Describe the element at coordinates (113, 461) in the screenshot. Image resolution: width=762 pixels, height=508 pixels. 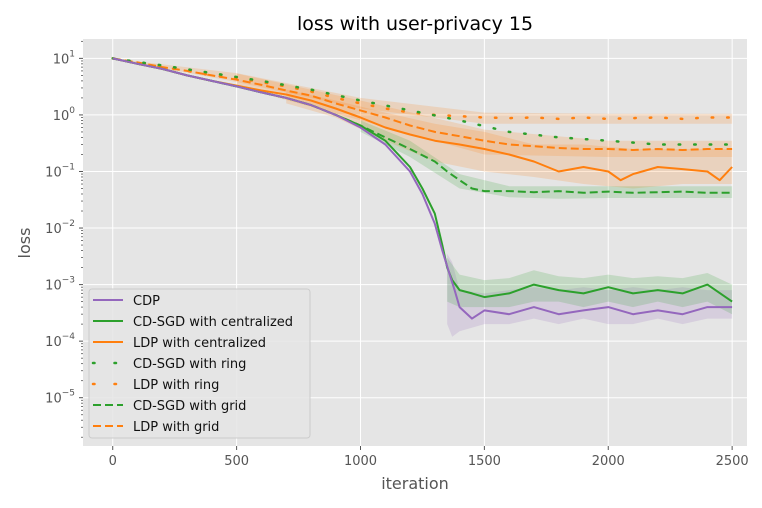
I see `x-tick-label: 0` at that location.